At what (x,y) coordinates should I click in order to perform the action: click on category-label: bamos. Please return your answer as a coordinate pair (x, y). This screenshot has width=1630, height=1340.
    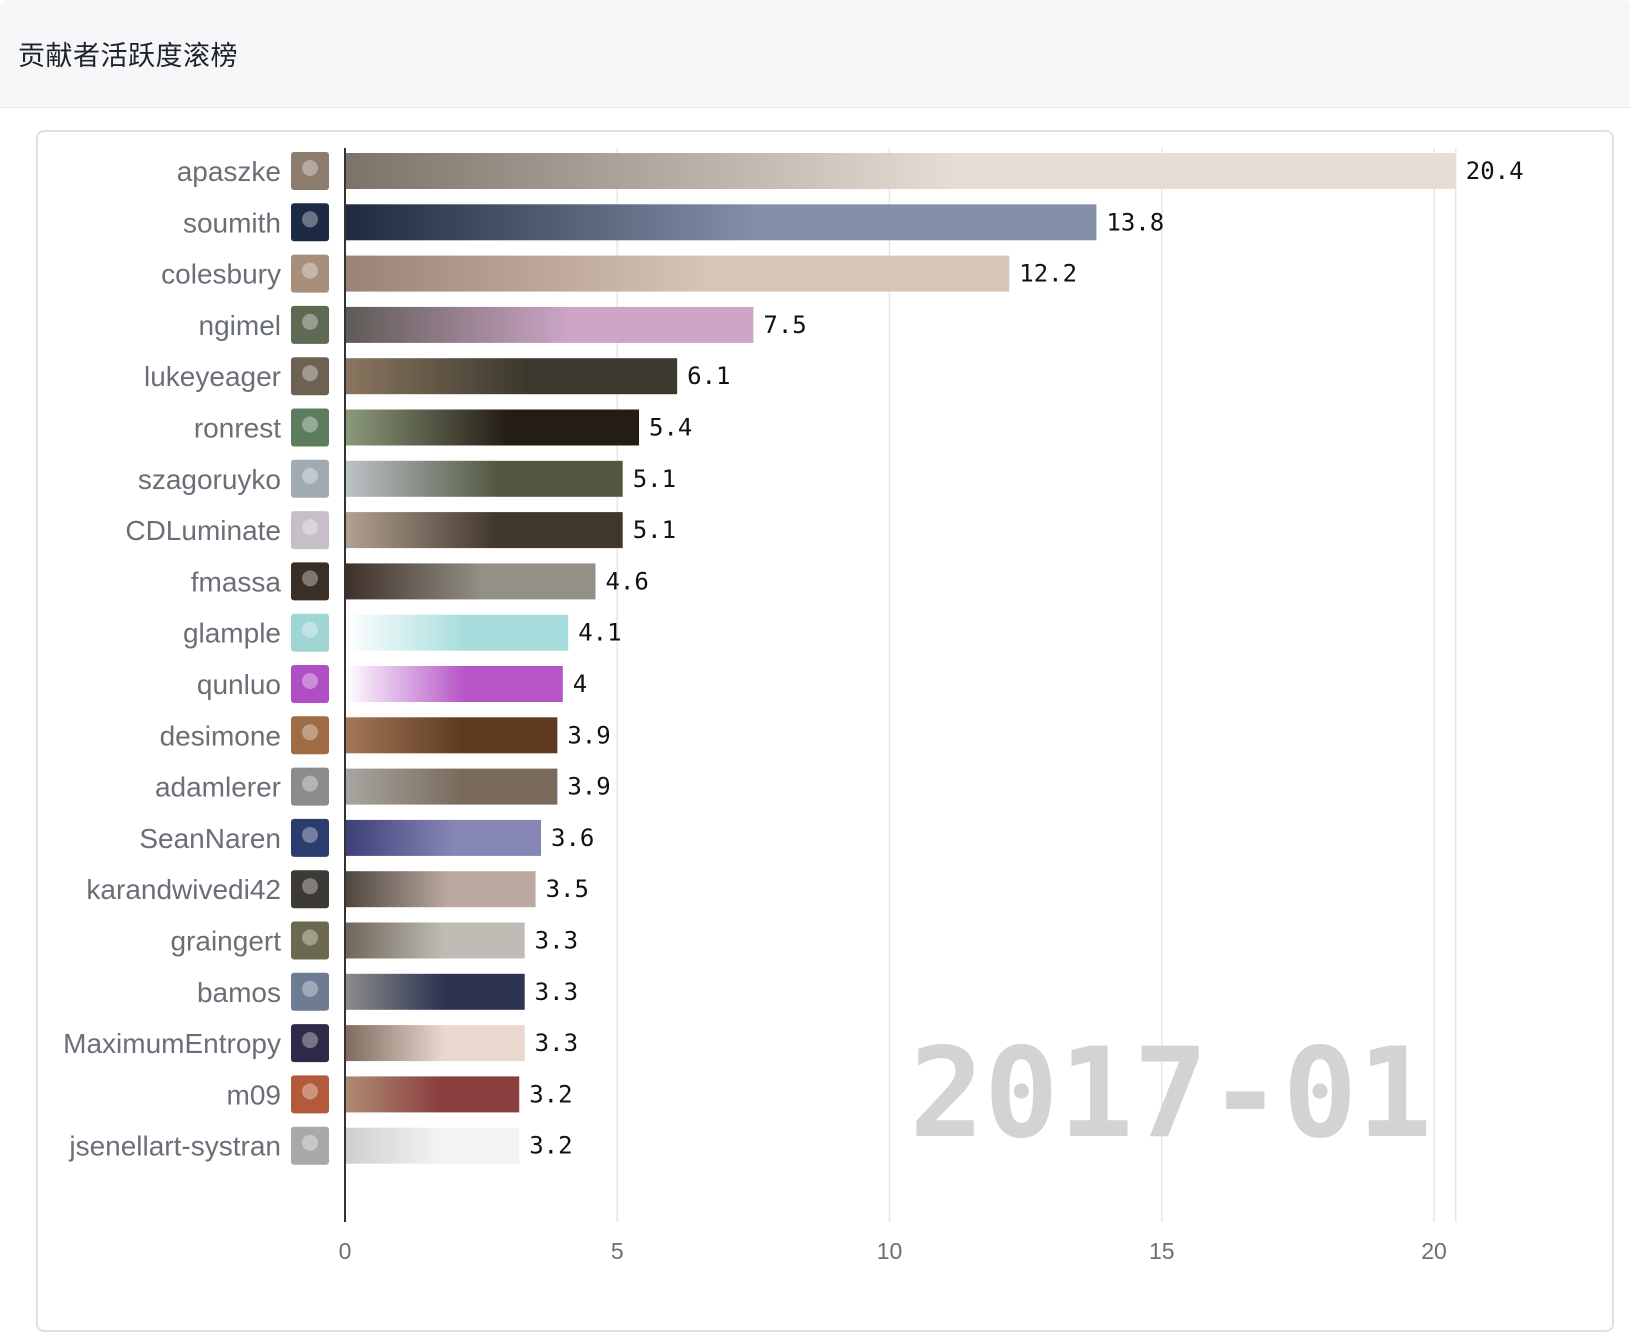
    Looking at the image, I should click on (239, 992).